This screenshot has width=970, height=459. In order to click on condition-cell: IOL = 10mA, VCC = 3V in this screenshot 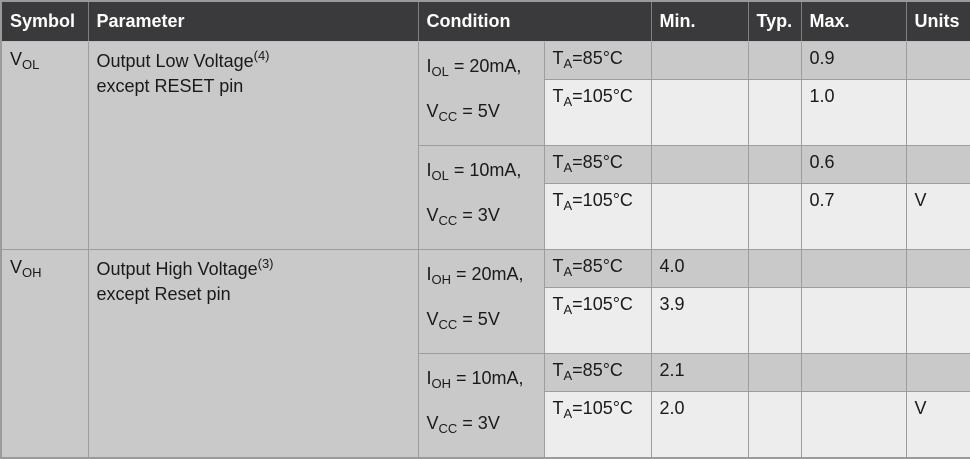, I will do `click(481, 197)`.